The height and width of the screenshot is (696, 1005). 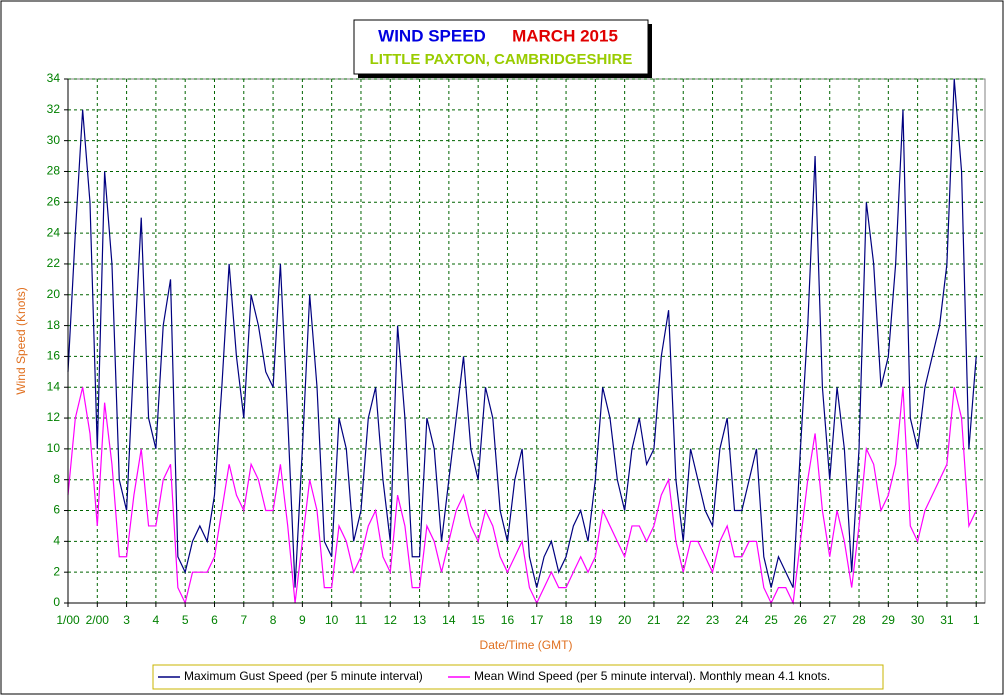 I want to click on y-tick-label: 32, so click(x=54, y=109).